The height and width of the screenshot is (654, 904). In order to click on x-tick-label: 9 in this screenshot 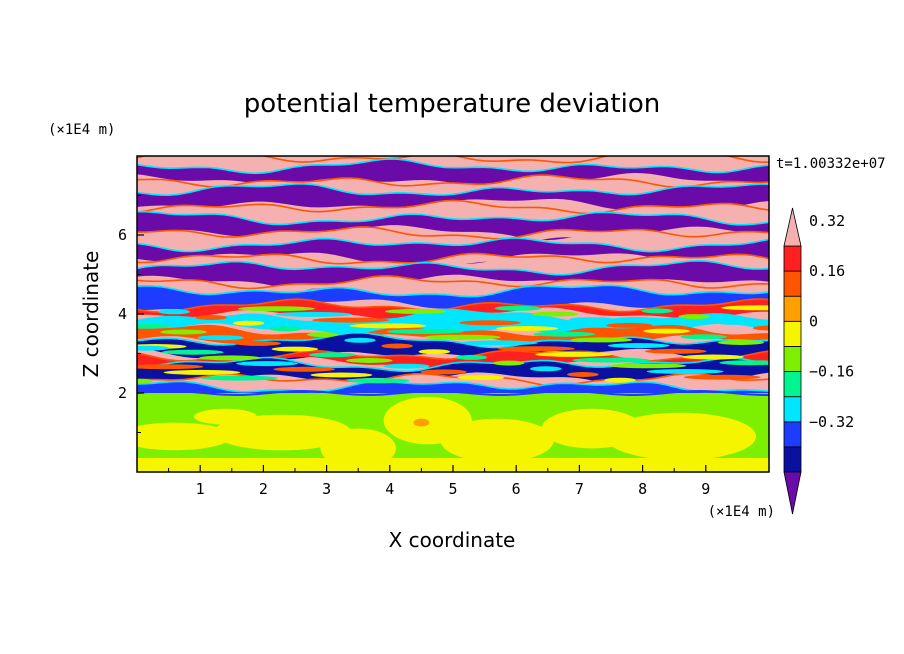, I will do `click(705, 489)`.